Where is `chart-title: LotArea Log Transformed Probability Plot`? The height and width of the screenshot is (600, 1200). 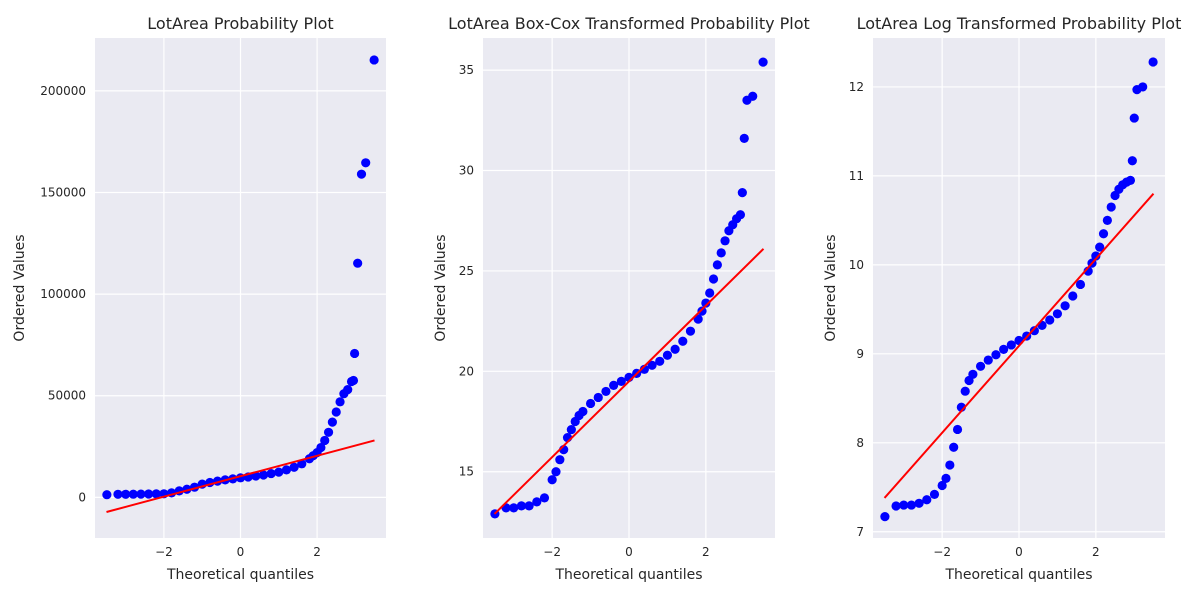 chart-title: LotArea Log Transformed Probability Plot is located at coordinates (1019, 23).